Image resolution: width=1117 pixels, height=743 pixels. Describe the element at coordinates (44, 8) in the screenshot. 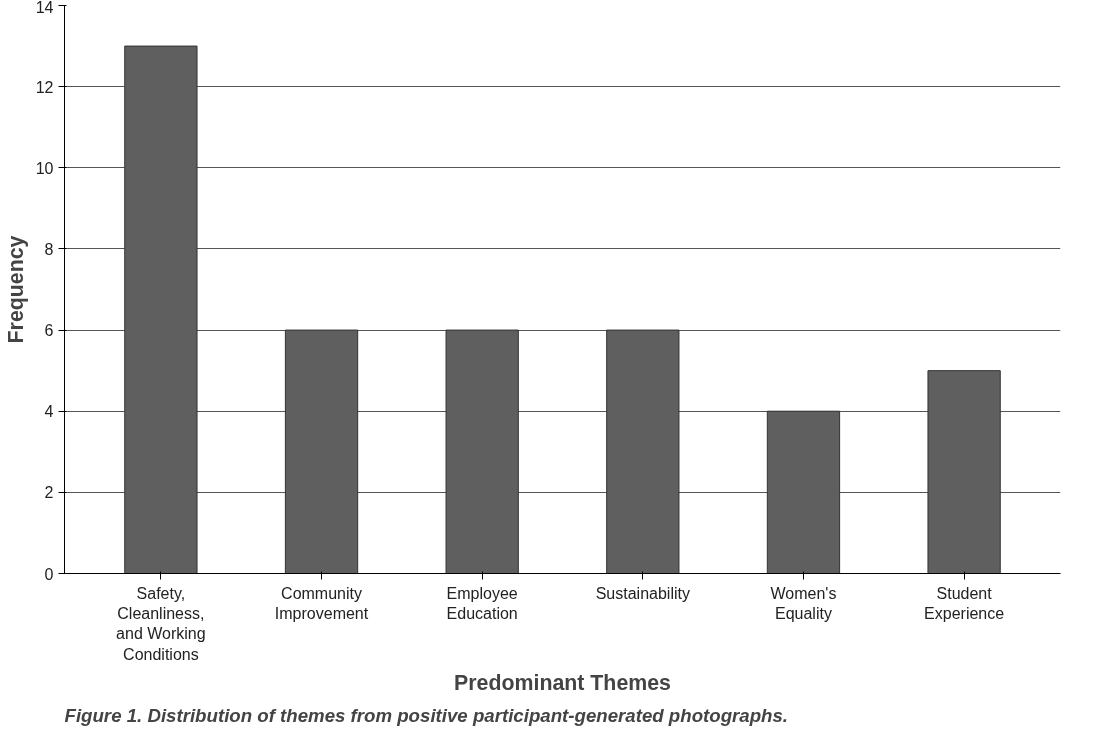

I see `y-tick-label: 14` at that location.